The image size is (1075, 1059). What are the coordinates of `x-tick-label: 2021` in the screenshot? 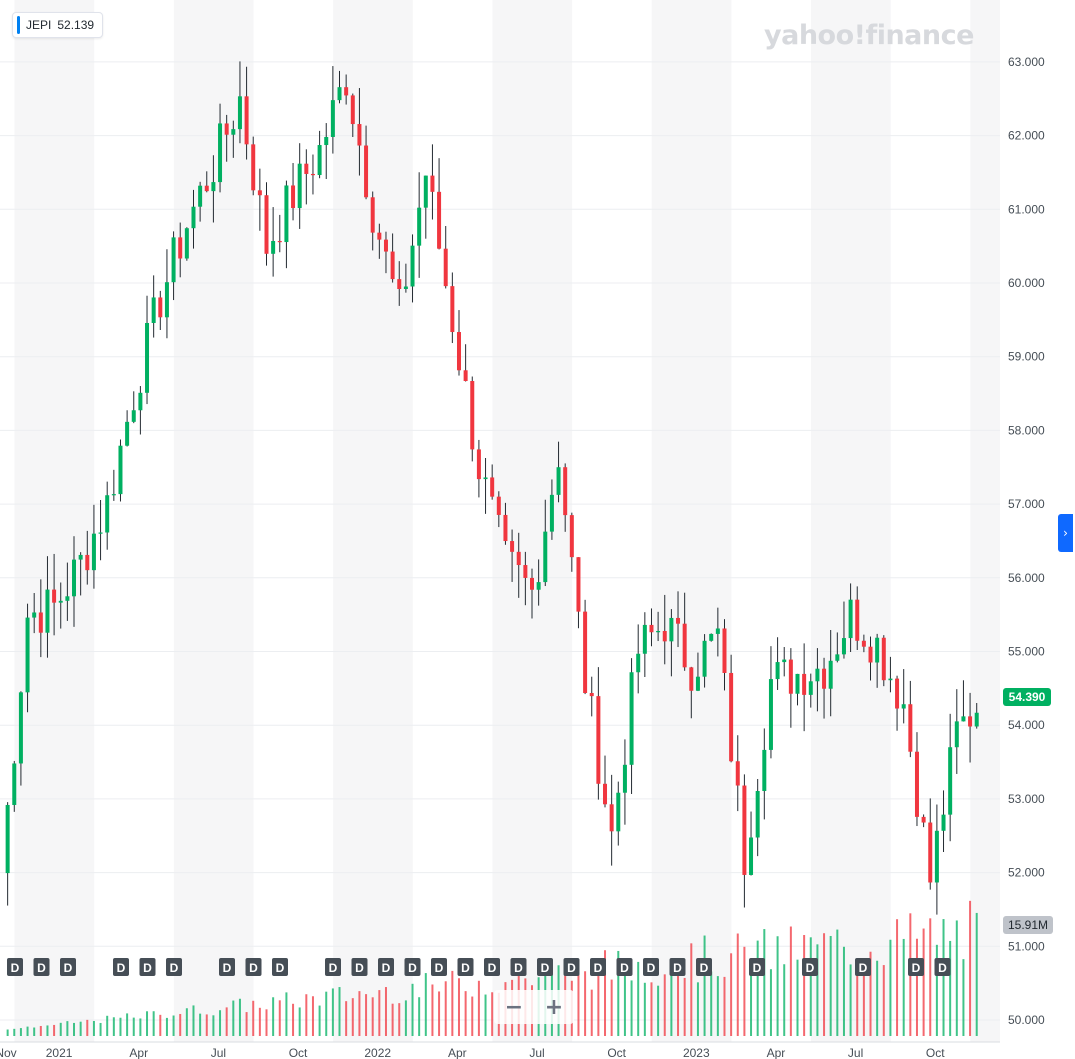 It's located at (59, 1052).